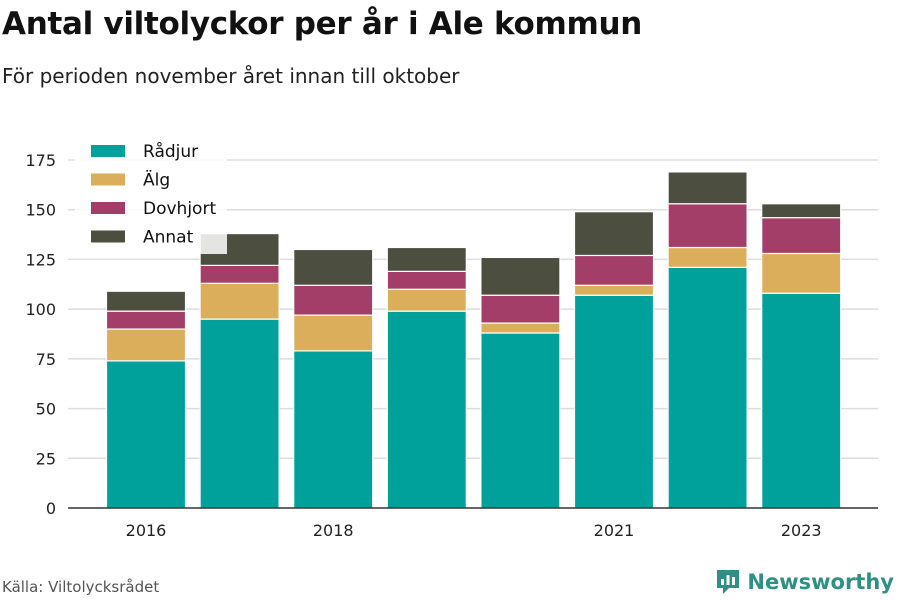  Describe the element at coordinates (46, 409) in the screenshot. I see `y-tick-label: 50` at that location.